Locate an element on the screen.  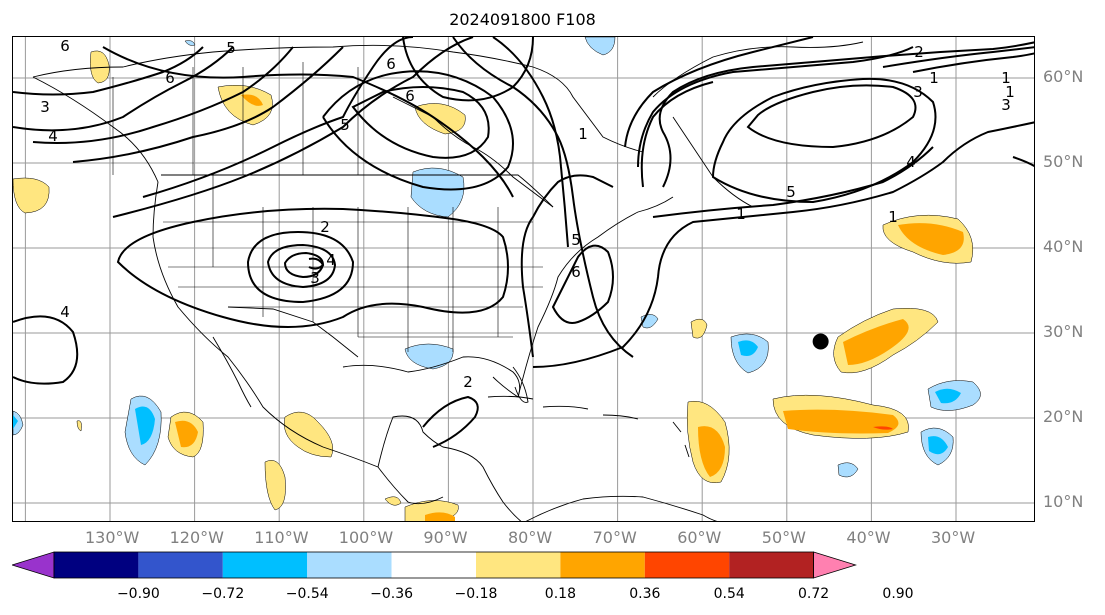
latitude-label: 40°N is located at coordinates (1063, 246).